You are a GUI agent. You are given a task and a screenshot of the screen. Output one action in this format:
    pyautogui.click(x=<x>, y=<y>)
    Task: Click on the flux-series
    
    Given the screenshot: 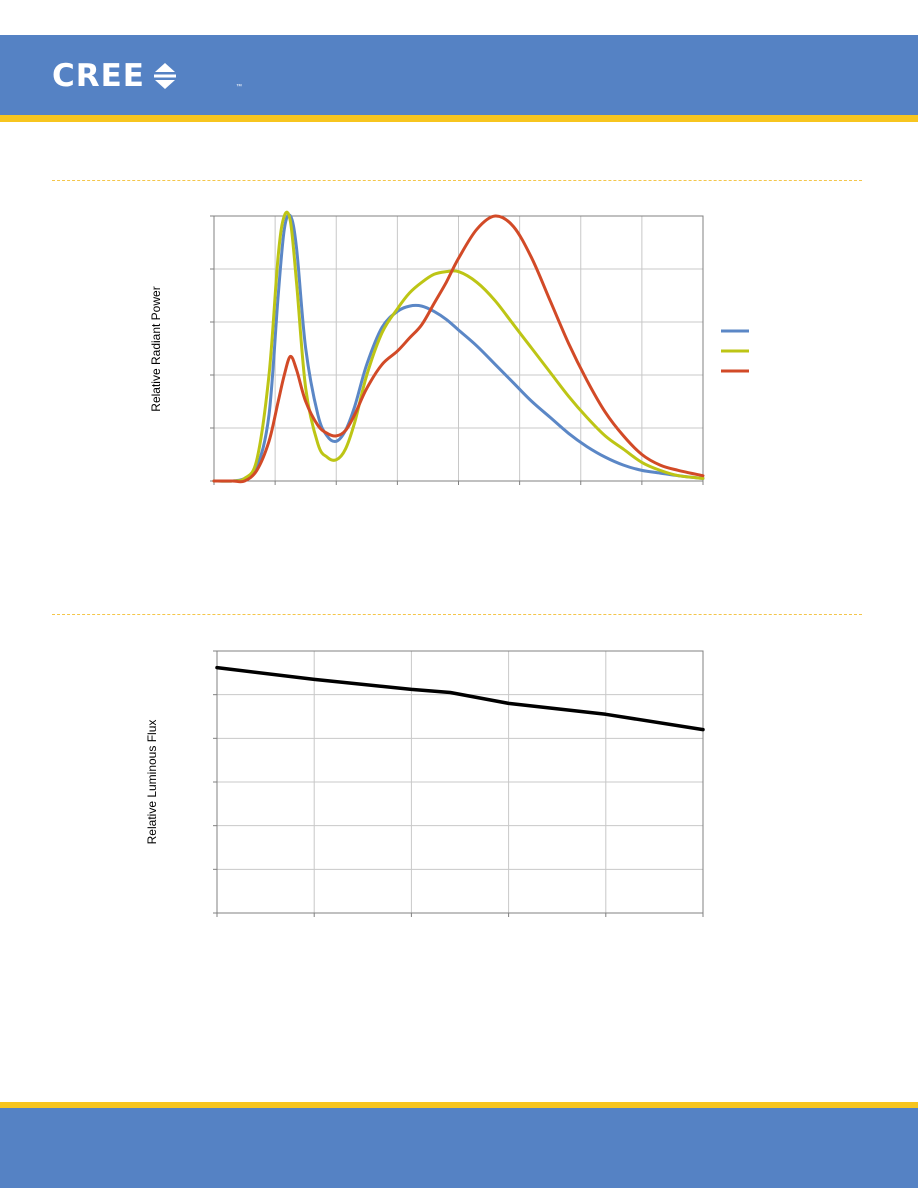 What is the action you would take?
    pyautogui.click(x=460, y=698)
    